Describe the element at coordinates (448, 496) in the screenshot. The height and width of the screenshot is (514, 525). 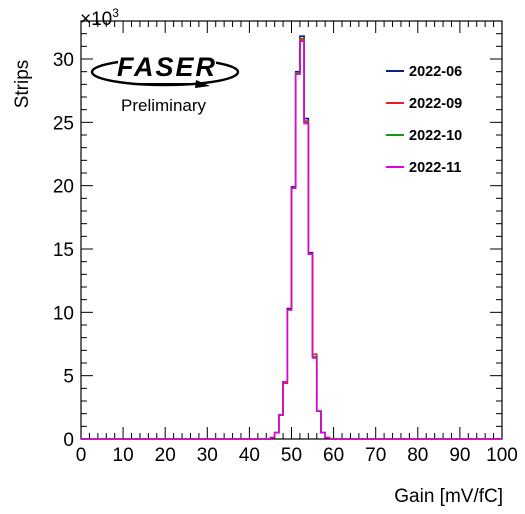
I see `x-axis-title: Gain [mV/fC]` at that location.